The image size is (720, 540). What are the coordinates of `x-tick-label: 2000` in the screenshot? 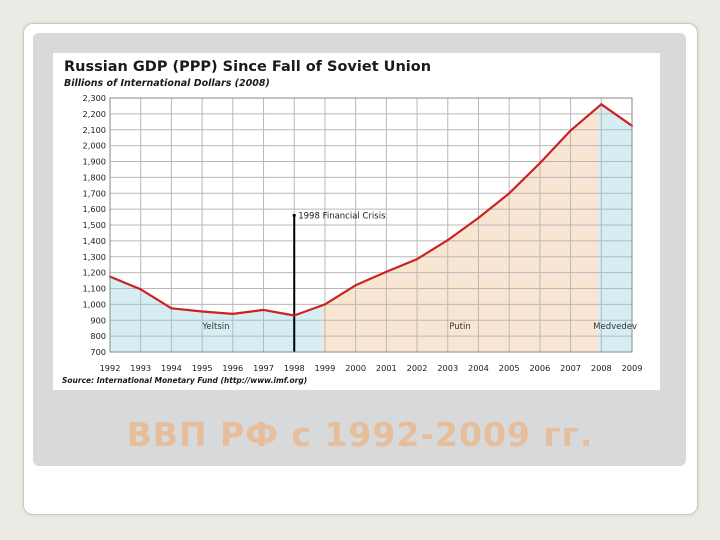 It's located at (355, 368).